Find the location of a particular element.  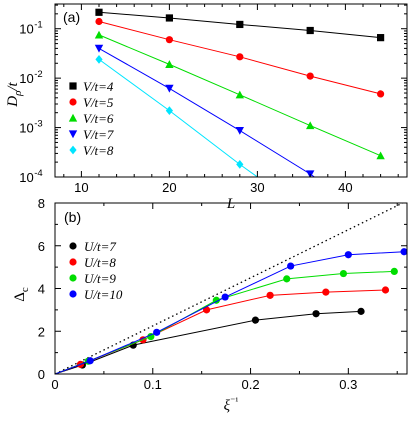

y-tick-label: 2 is located at coordinates (41, 331).